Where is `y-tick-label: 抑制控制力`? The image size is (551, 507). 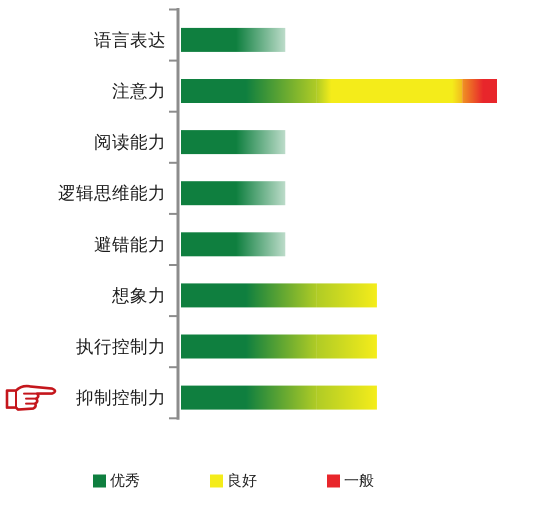 y-tick-label: 抑制控制力 is located at coordinates (121, 398).